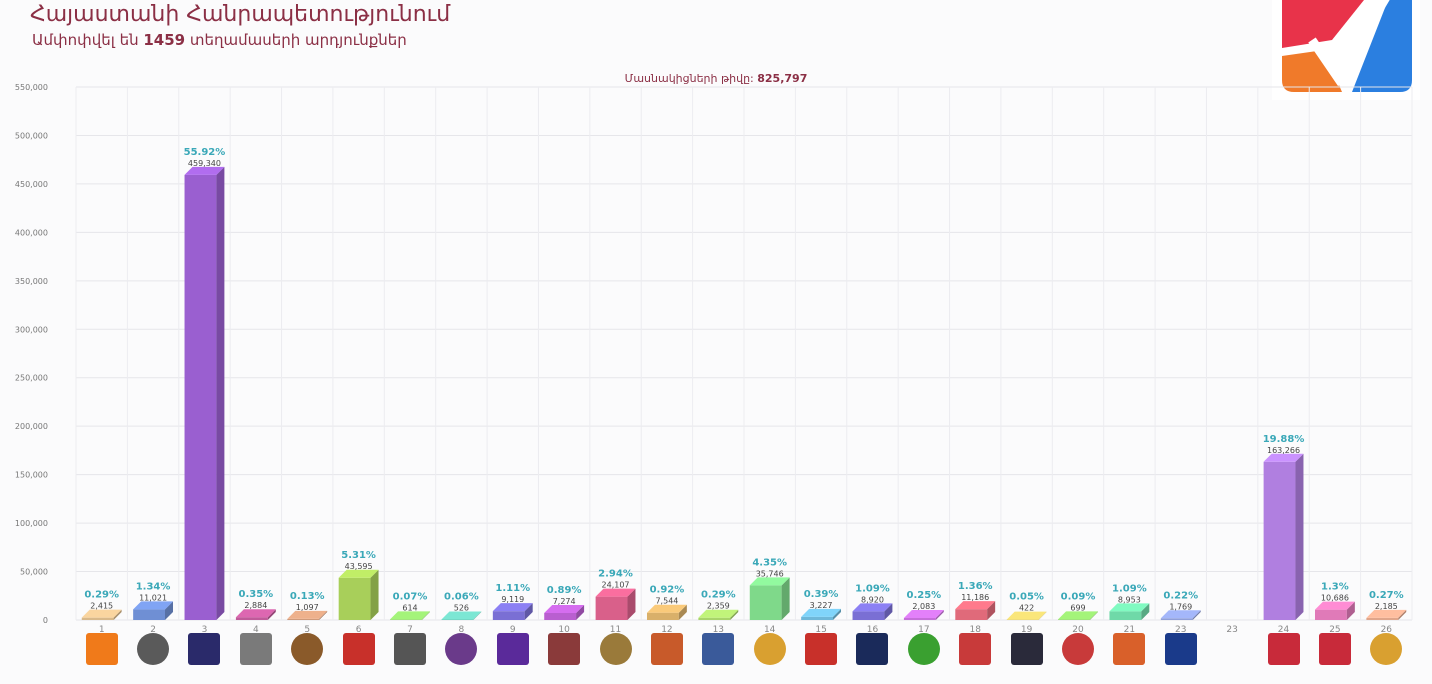 The width and height of the screenshot is (1432, 684). Describe the element at coordinates (716, 78) in the screenshot. I see `voters-count: Մասնակիցների թիվը: 825,797` at that location.